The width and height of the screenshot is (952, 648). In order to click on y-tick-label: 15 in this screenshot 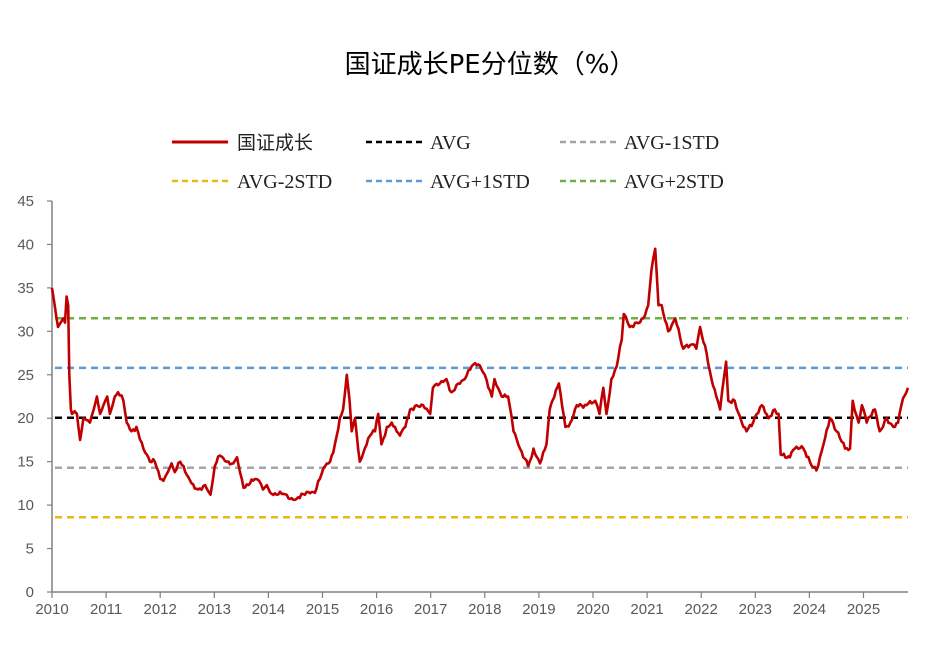, I will do `click(25, 462)`.